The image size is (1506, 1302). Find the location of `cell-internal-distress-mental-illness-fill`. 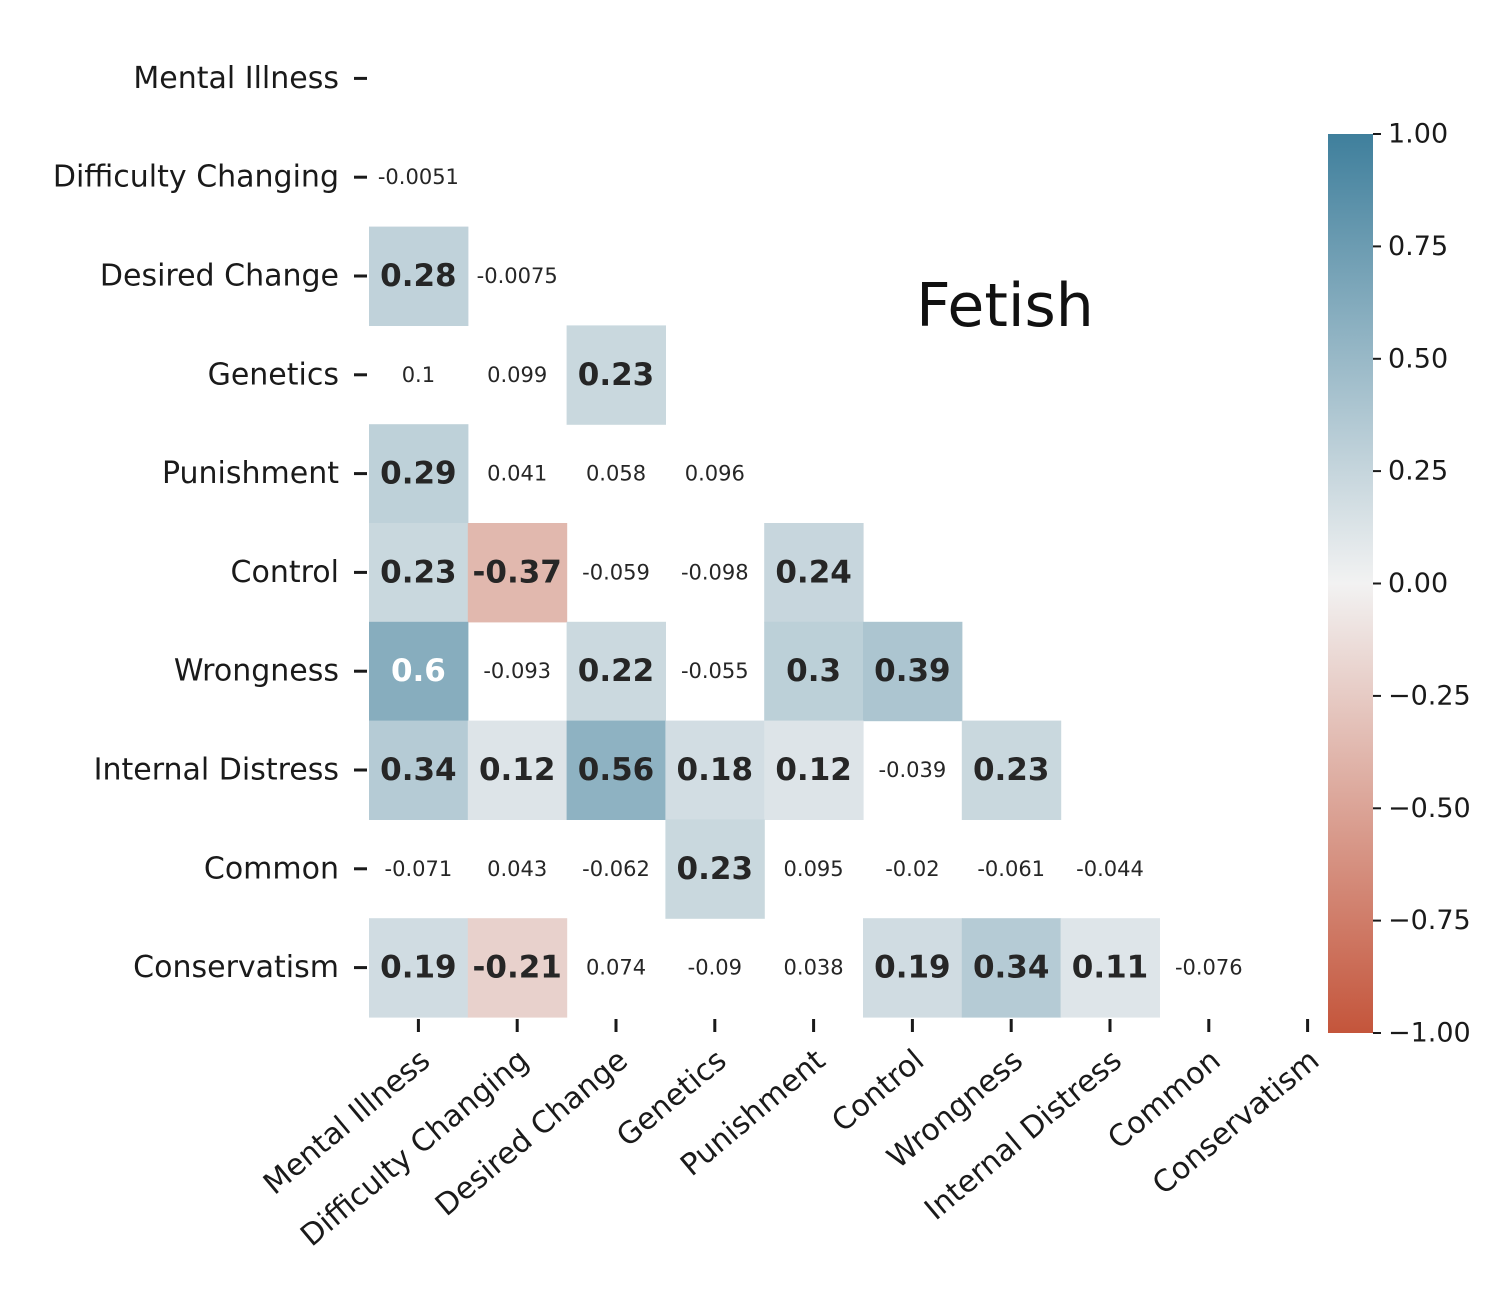

cell-internal-distress-mental-illness-fill is located at coordinates (419, 770).